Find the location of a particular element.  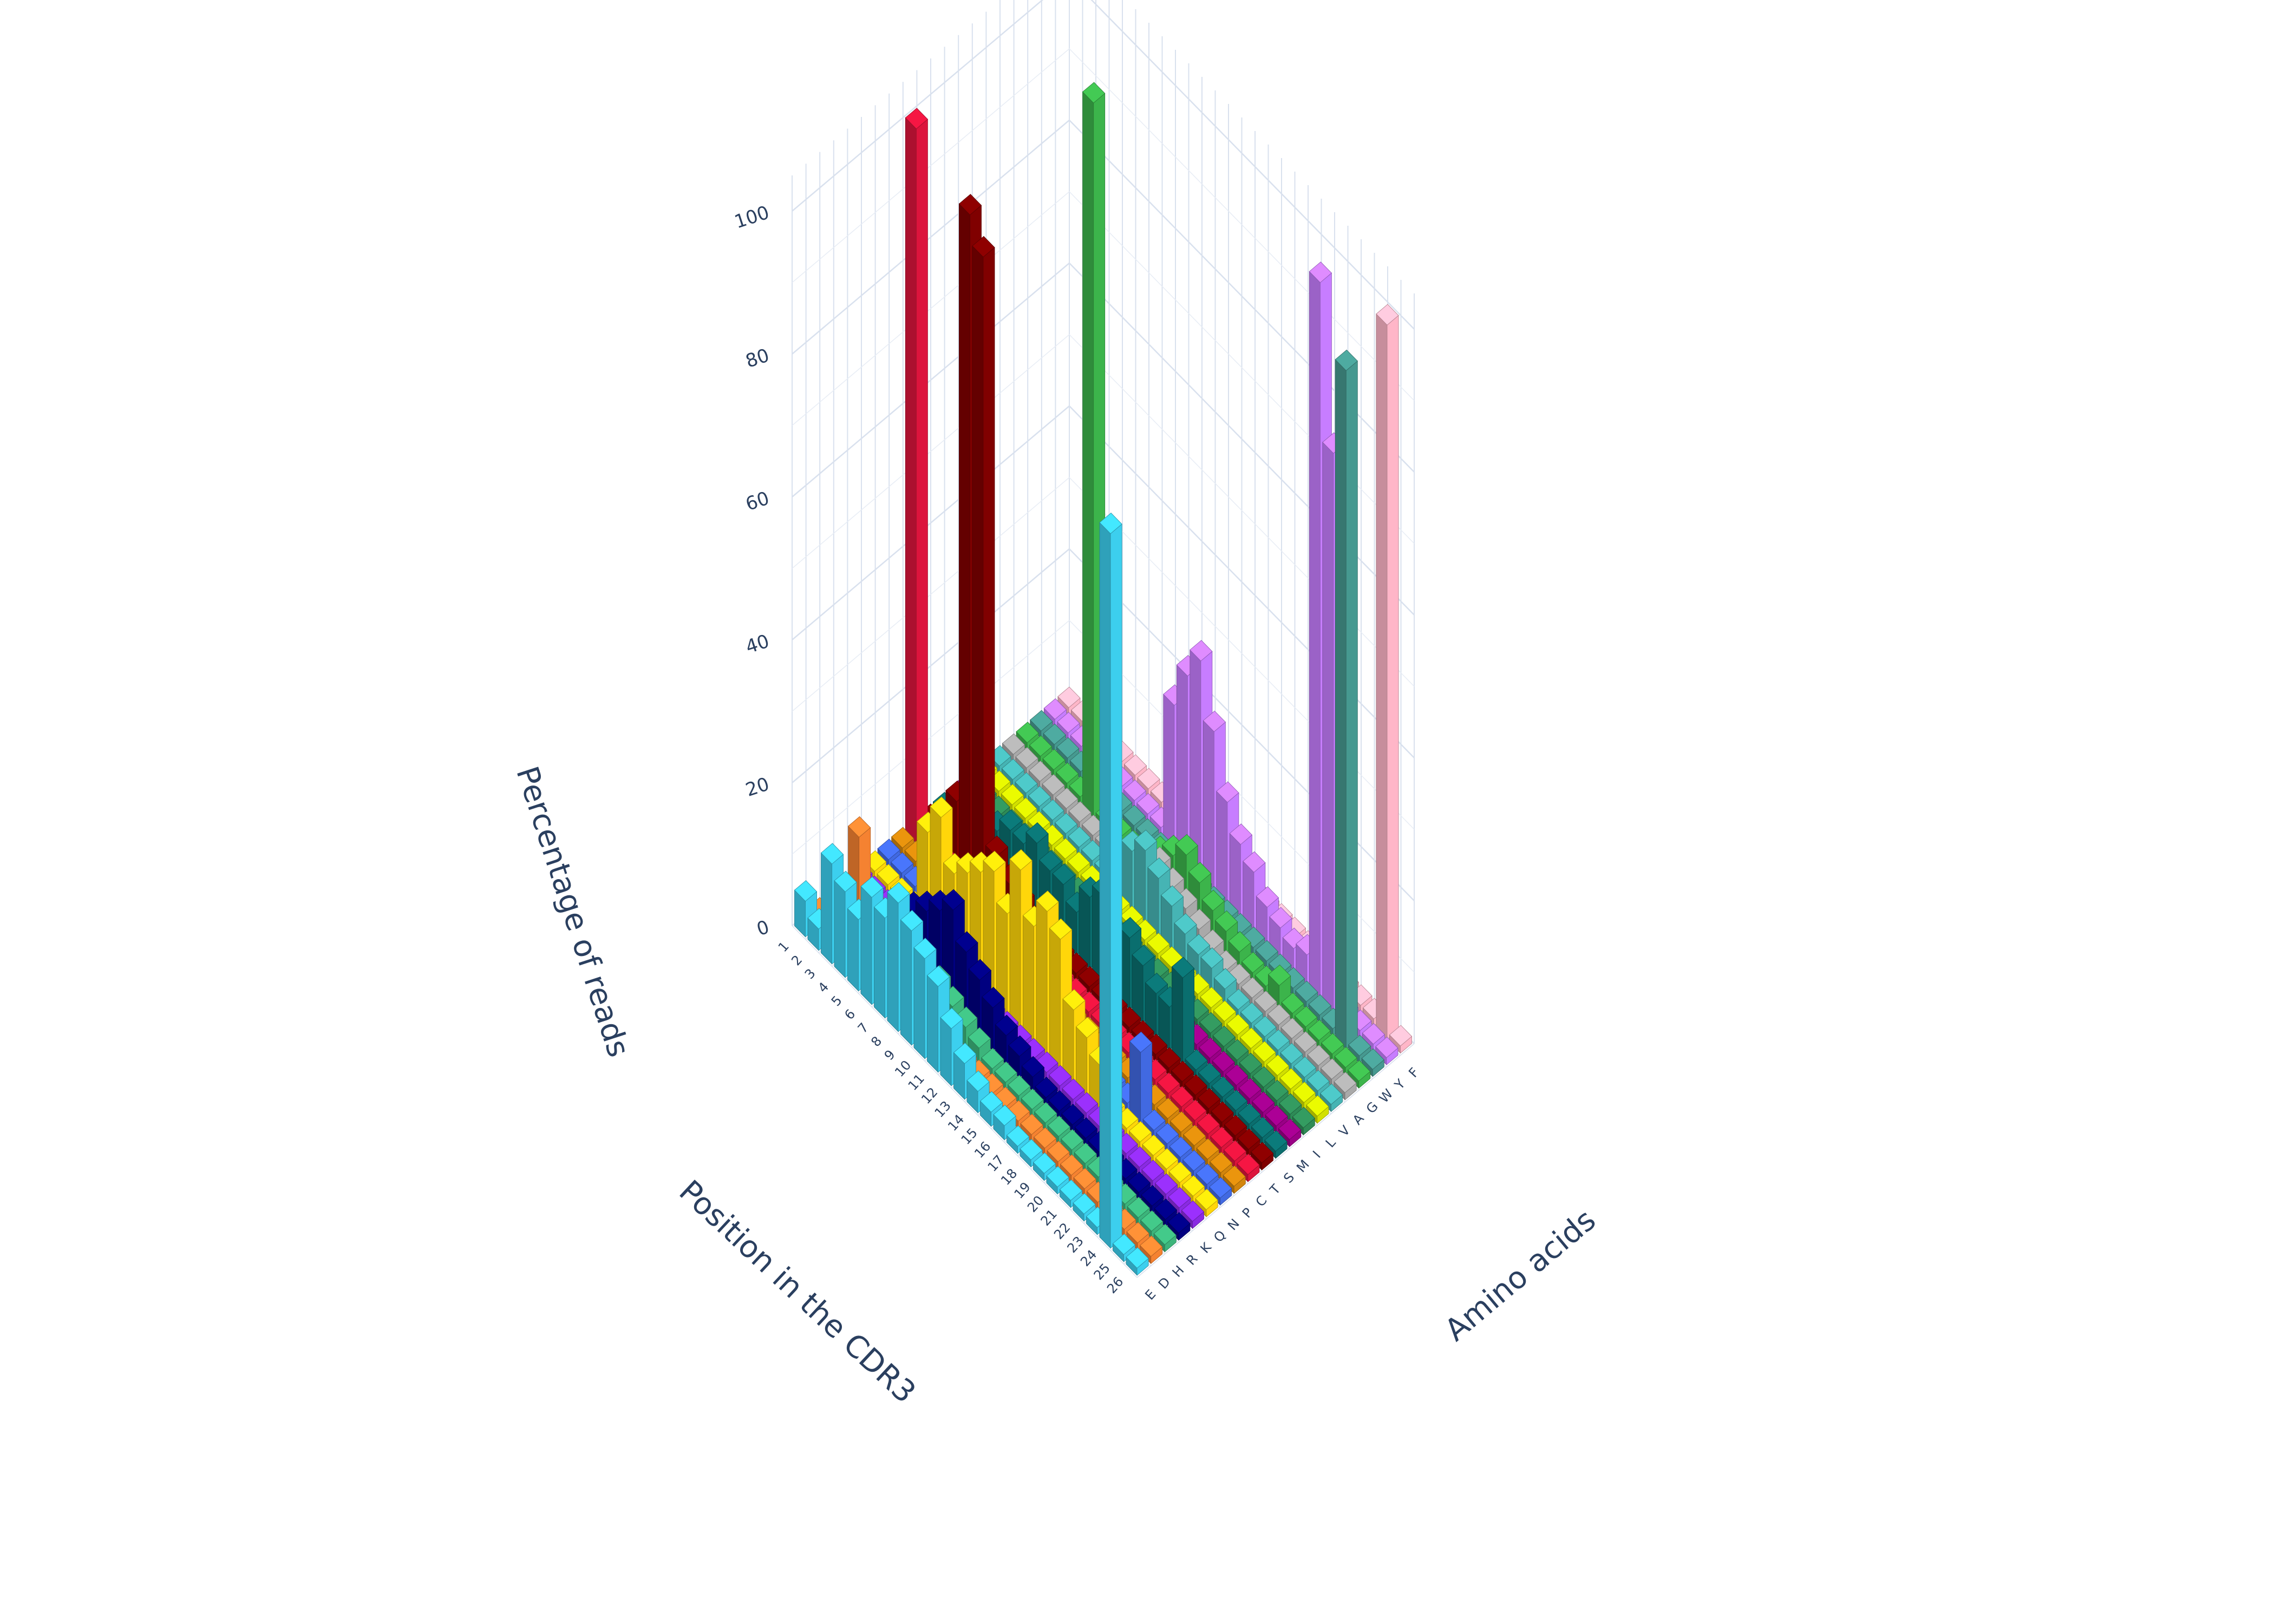

y-tick-label: E is located at coordinates (1150, 1295).